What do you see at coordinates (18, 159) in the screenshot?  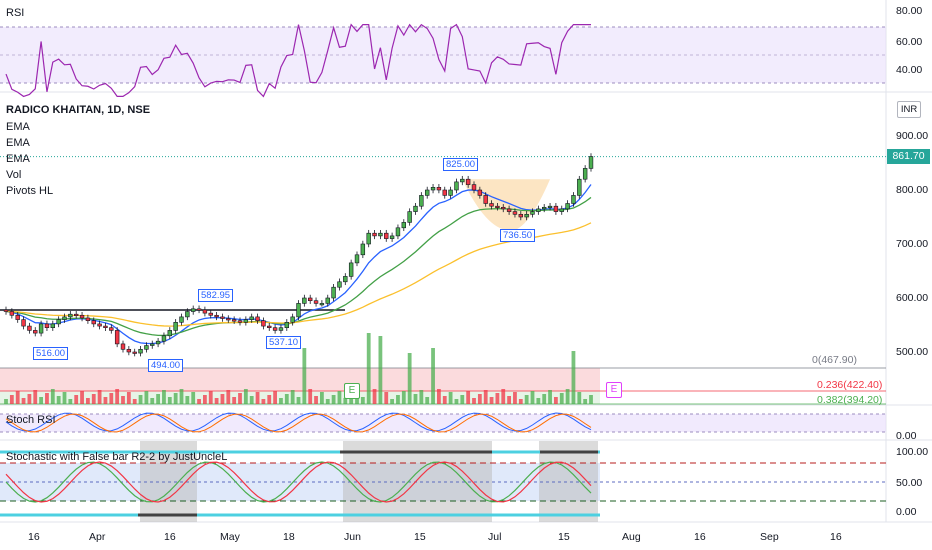 I see `legend-ema-3: EMA` at bounding box center [18, 159].